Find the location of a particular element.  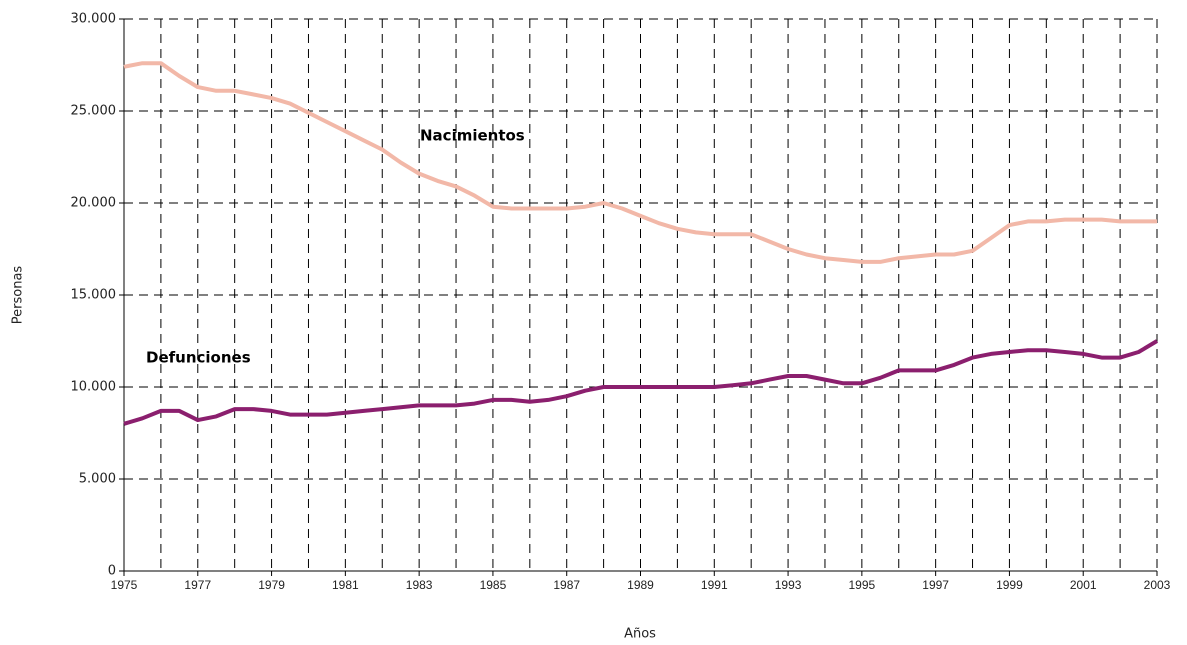

y-tick-label: 0 is located at coordinates (112, 571).